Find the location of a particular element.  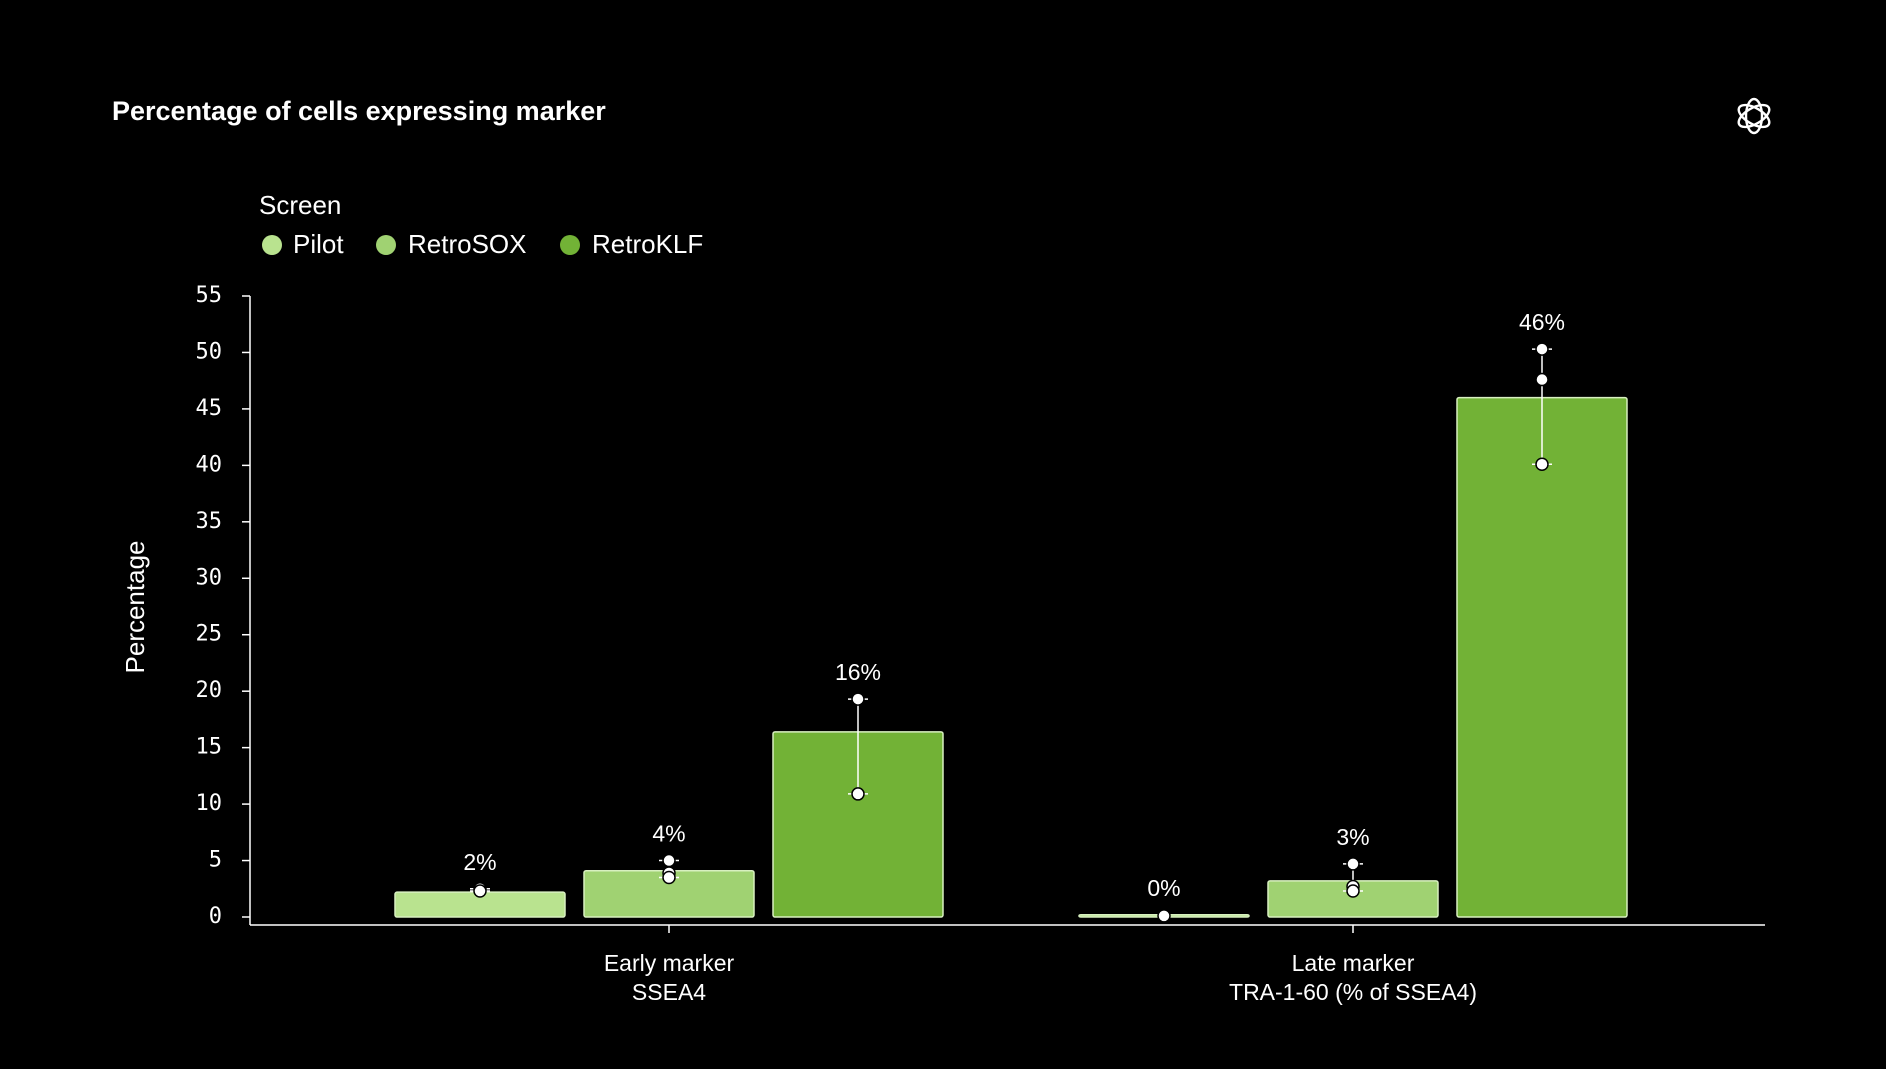

value-label: 46% is located at coordinates (1542, 322).